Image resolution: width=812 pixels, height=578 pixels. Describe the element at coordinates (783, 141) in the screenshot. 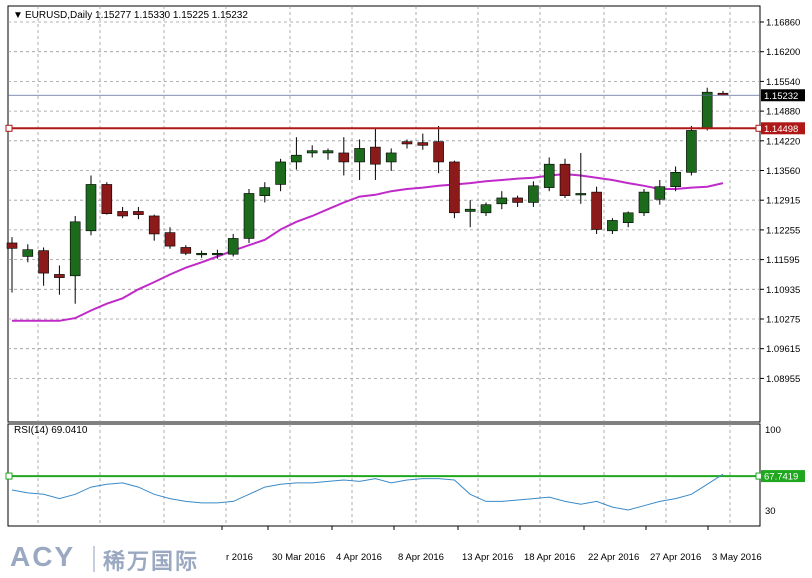

I see `y-tick-label: 1.14220` at that location.